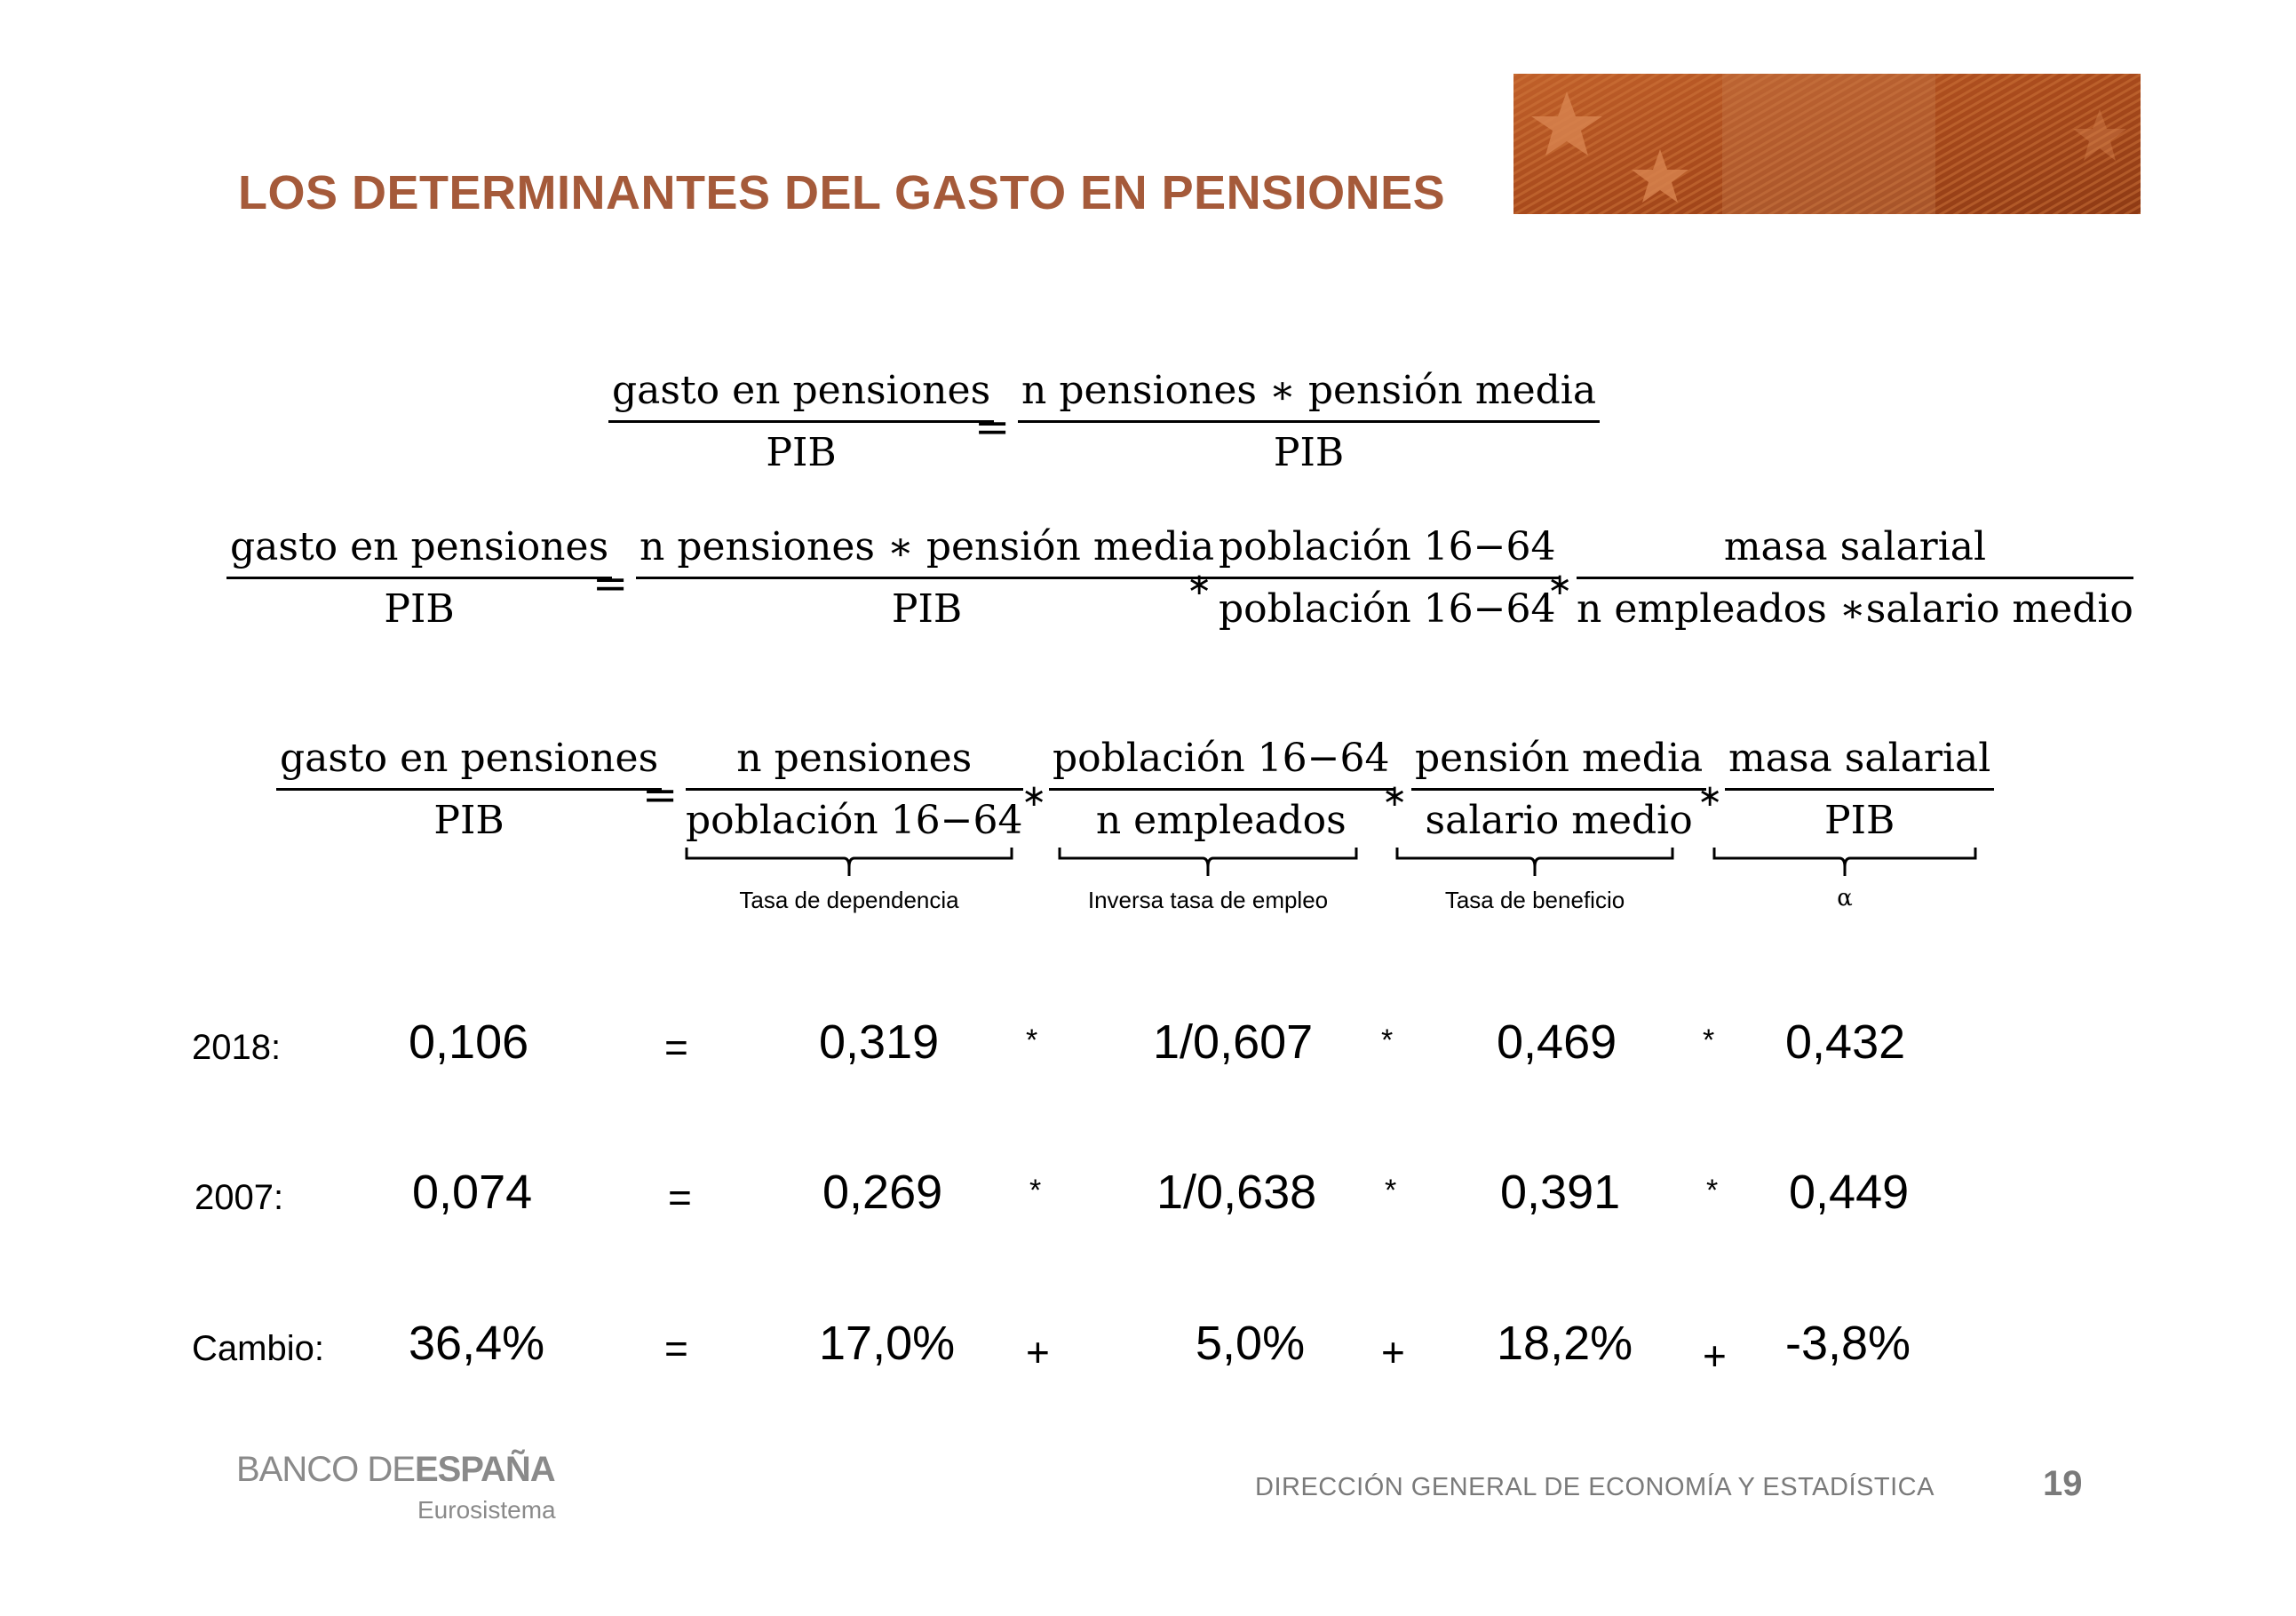 This screenshot has width=2296, height=1616. Describe the element at coordinates (486, 1510) in the screenshot. I see `bank-subtitle: Eurosistema` at that location.